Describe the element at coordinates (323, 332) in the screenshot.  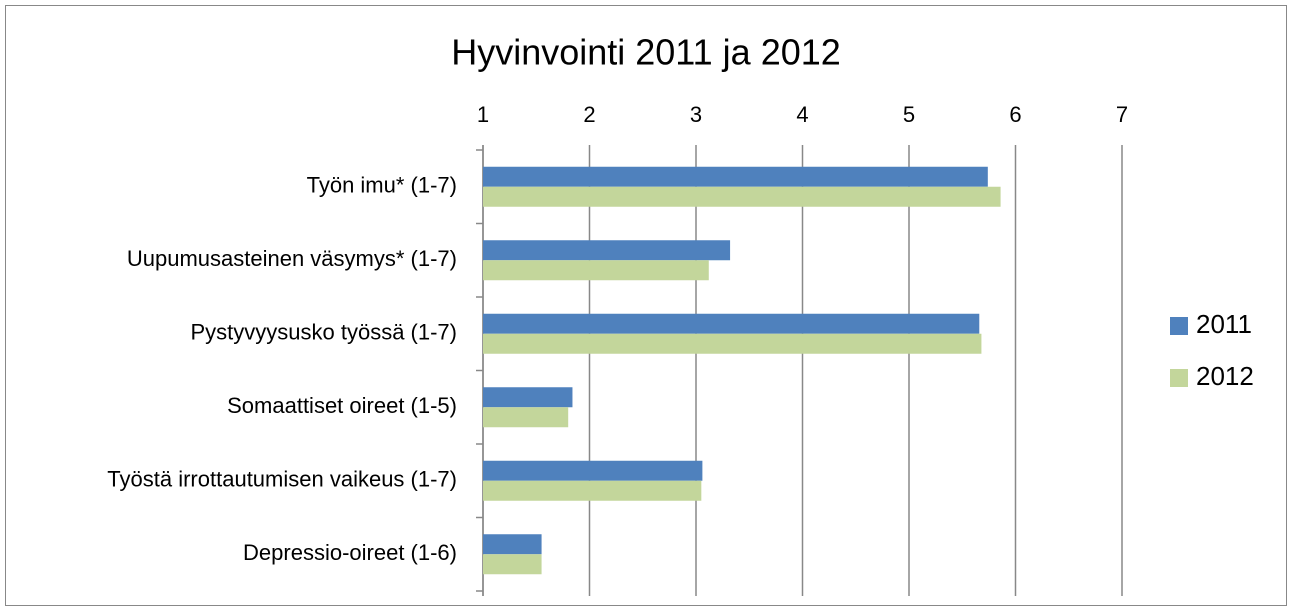
I see `y-tick-label: Pystyvyysusko työssä (1-7)` at that location.